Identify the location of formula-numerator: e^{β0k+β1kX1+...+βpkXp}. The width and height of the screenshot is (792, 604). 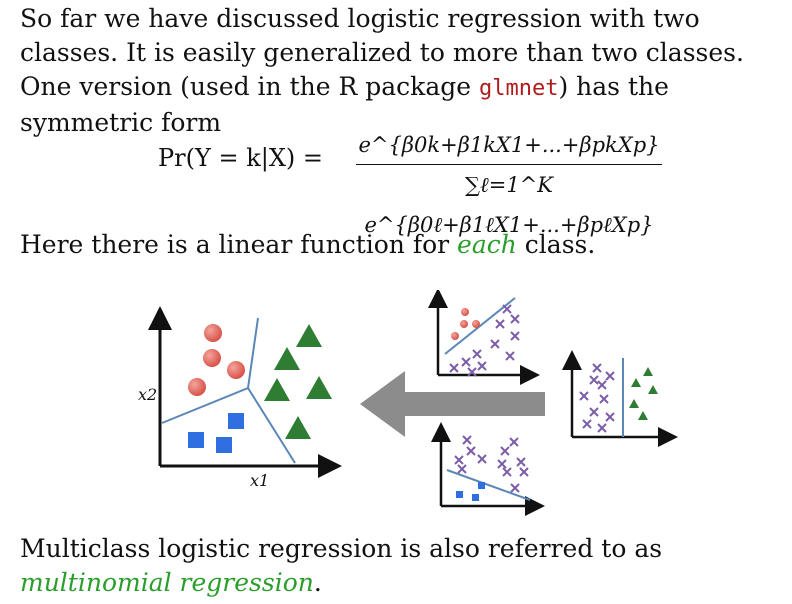
(509, 145).